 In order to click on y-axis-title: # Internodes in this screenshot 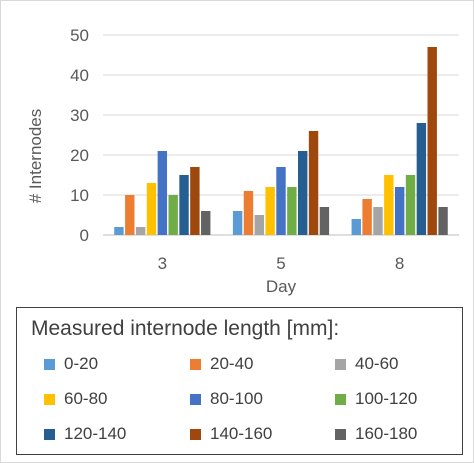, I will do `click(35, 156)`.